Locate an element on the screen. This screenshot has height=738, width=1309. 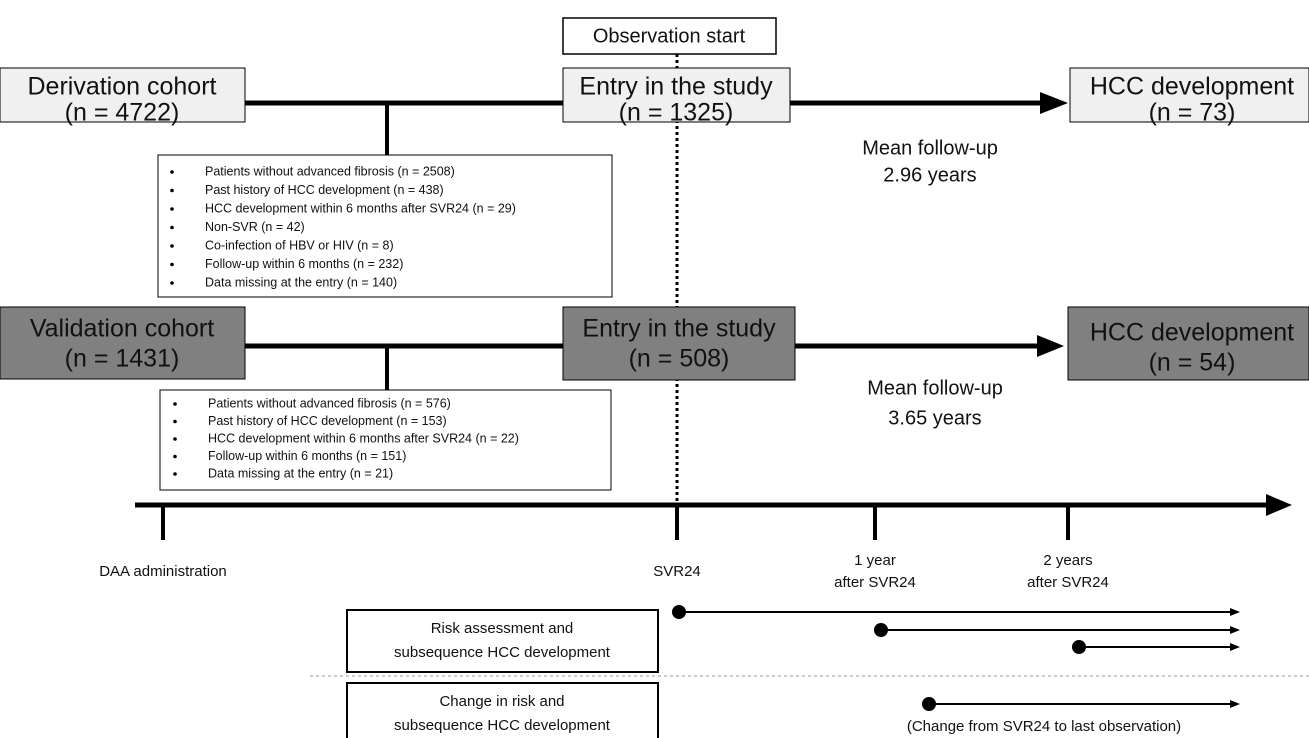
exclusion-item: Follow-up within 6 months (n = 151) is located at coordinates (307, 456).